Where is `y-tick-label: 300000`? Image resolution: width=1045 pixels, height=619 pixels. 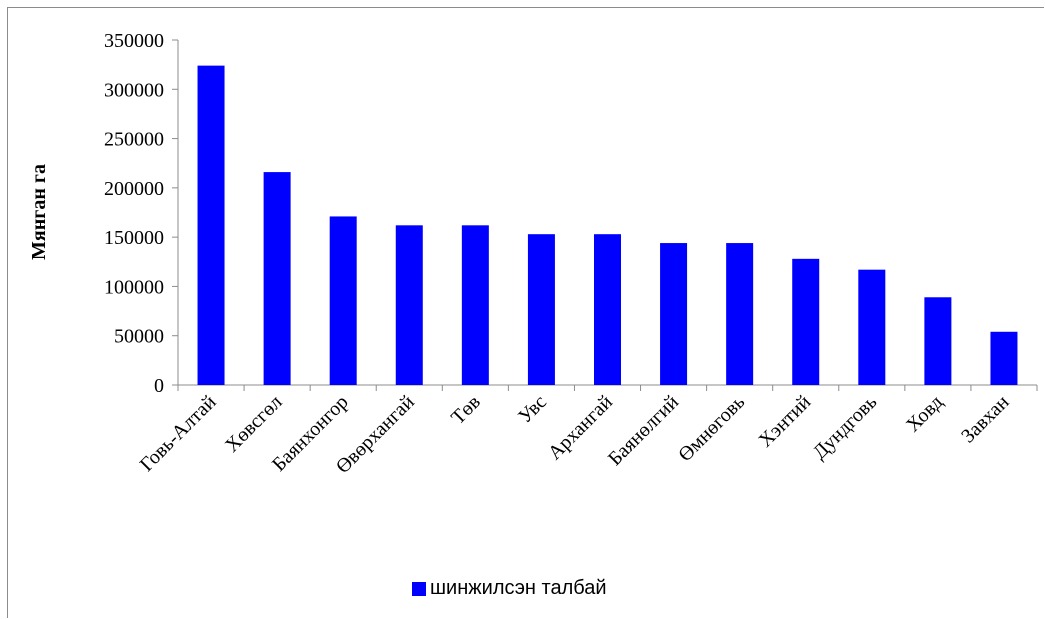
y-tick-label: 300000 is located at coordinates (134, 90).